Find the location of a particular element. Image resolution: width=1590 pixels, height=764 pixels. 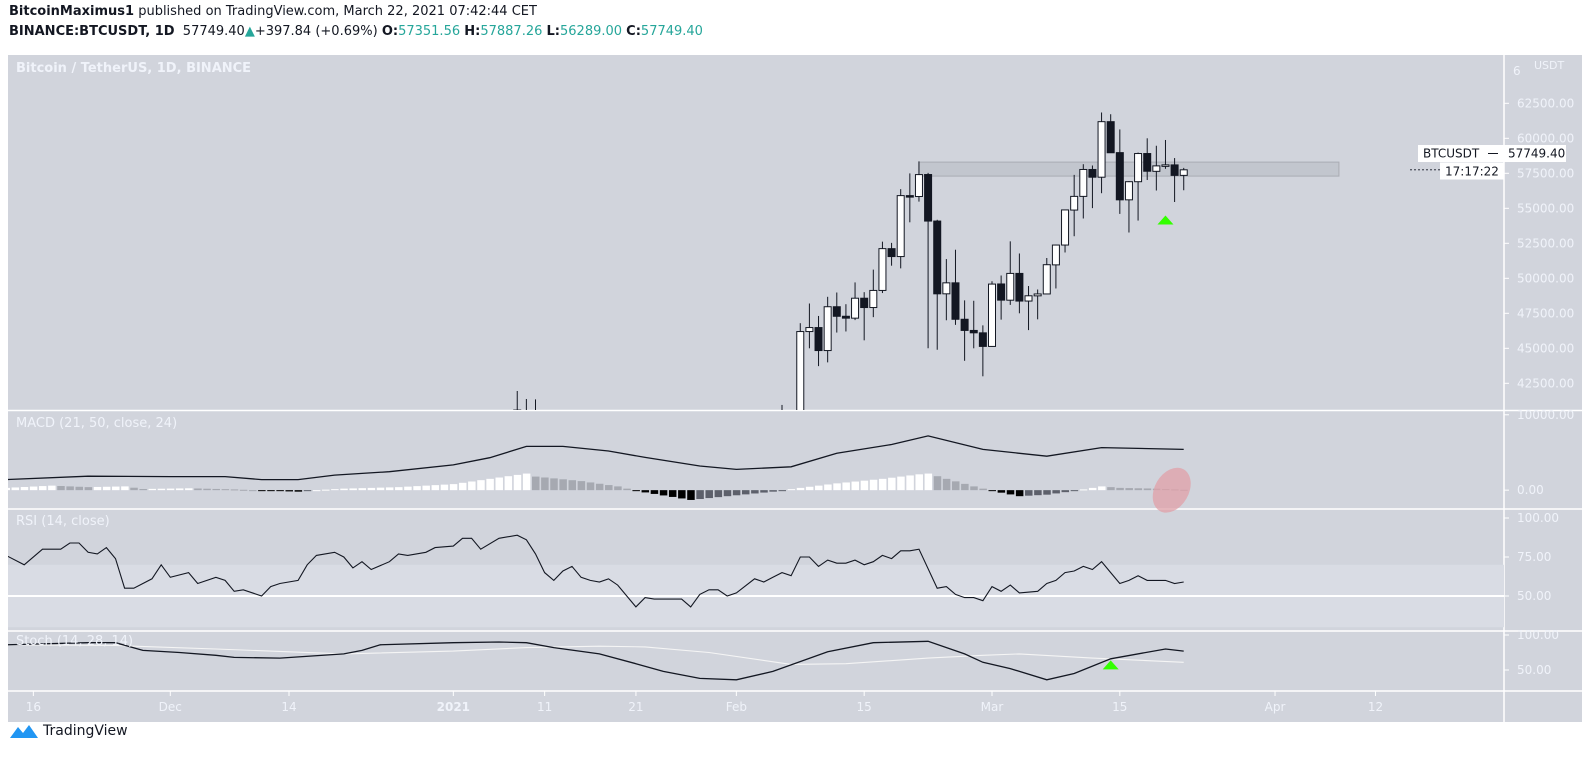

price-tick-label: 50000.00 is located at coordinates (1545, 278).